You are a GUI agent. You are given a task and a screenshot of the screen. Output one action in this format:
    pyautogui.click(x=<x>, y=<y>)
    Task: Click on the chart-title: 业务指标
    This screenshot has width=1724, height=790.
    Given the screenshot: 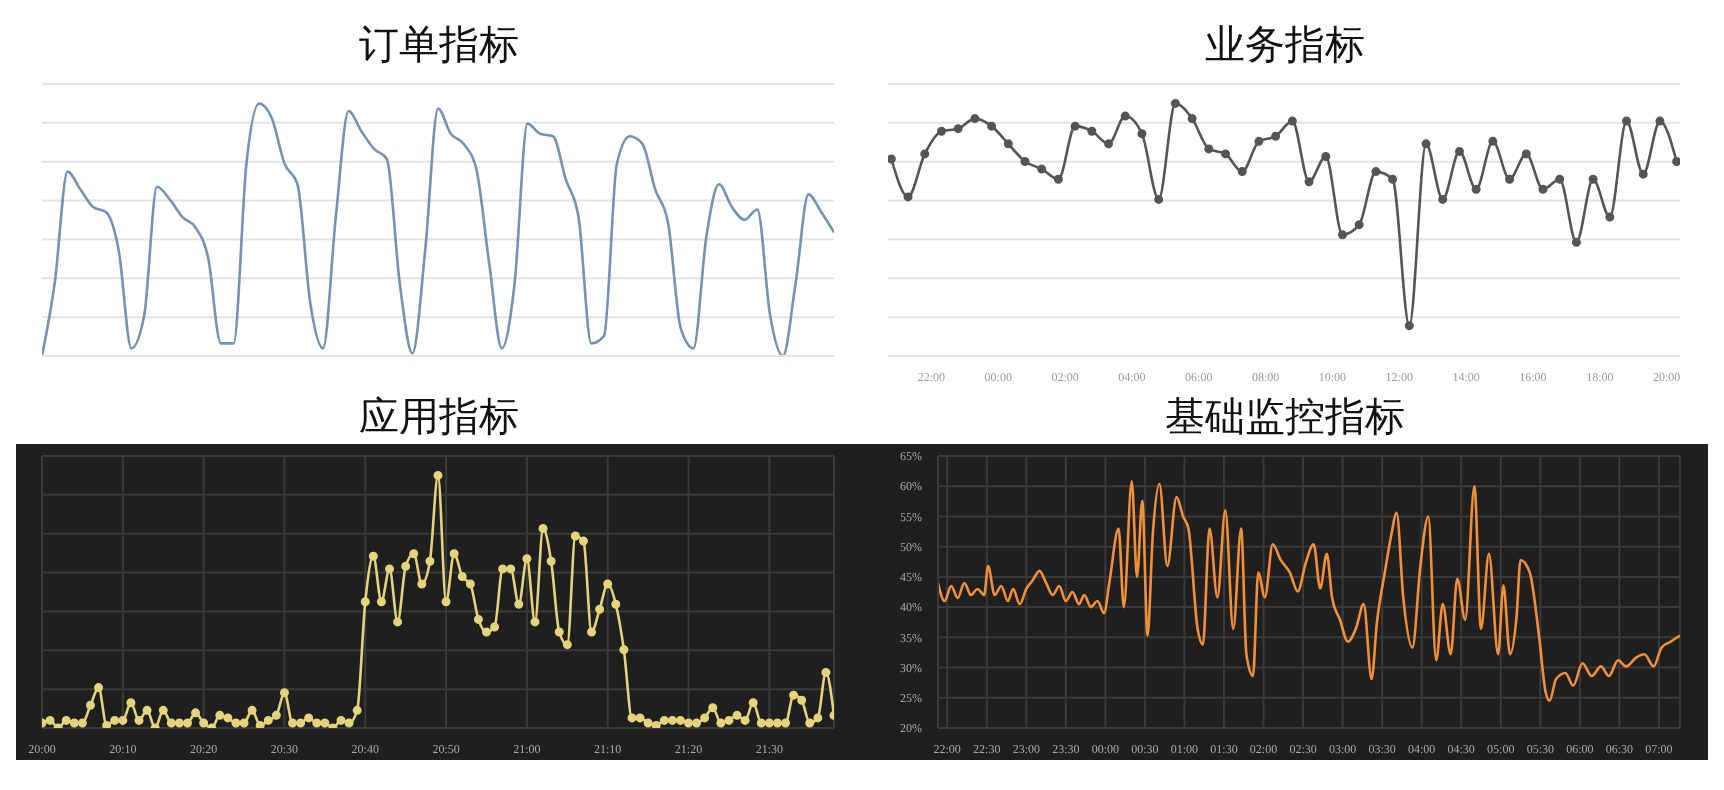 What is the action you would take?
    pyautogui.click(x=1285, y=45)
    